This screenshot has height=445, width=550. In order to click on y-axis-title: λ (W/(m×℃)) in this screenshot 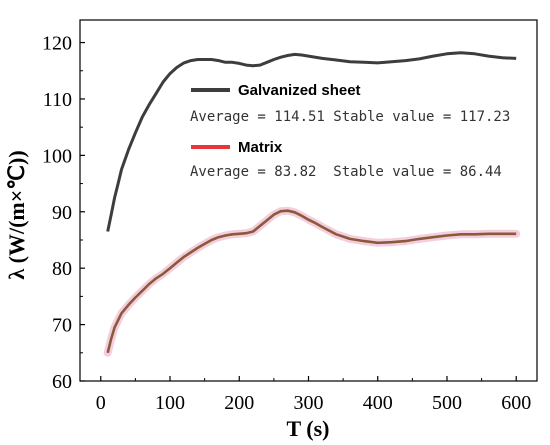, I will do `click(16, 214)`.